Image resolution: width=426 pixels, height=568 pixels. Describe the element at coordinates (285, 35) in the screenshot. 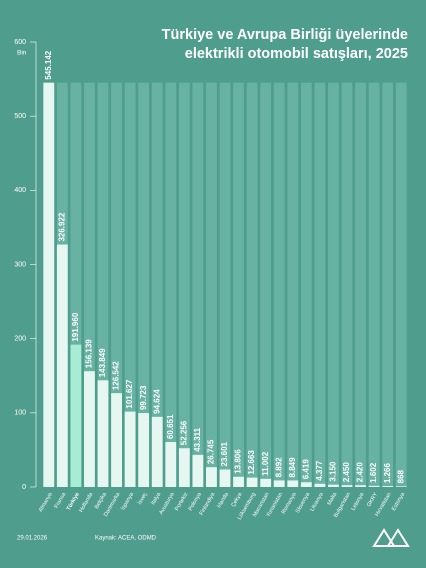

I see `chart-title: Türkiye ve Avrupa Birliği üyelerinde` at that location.